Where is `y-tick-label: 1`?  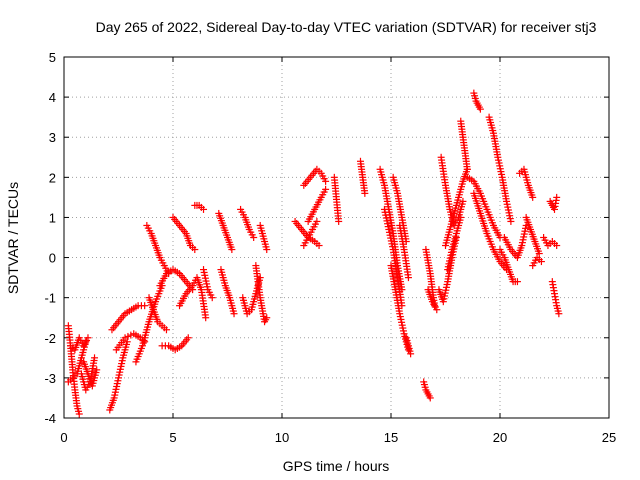
y-tick-label: 1 is located at coordinates (52, 217).